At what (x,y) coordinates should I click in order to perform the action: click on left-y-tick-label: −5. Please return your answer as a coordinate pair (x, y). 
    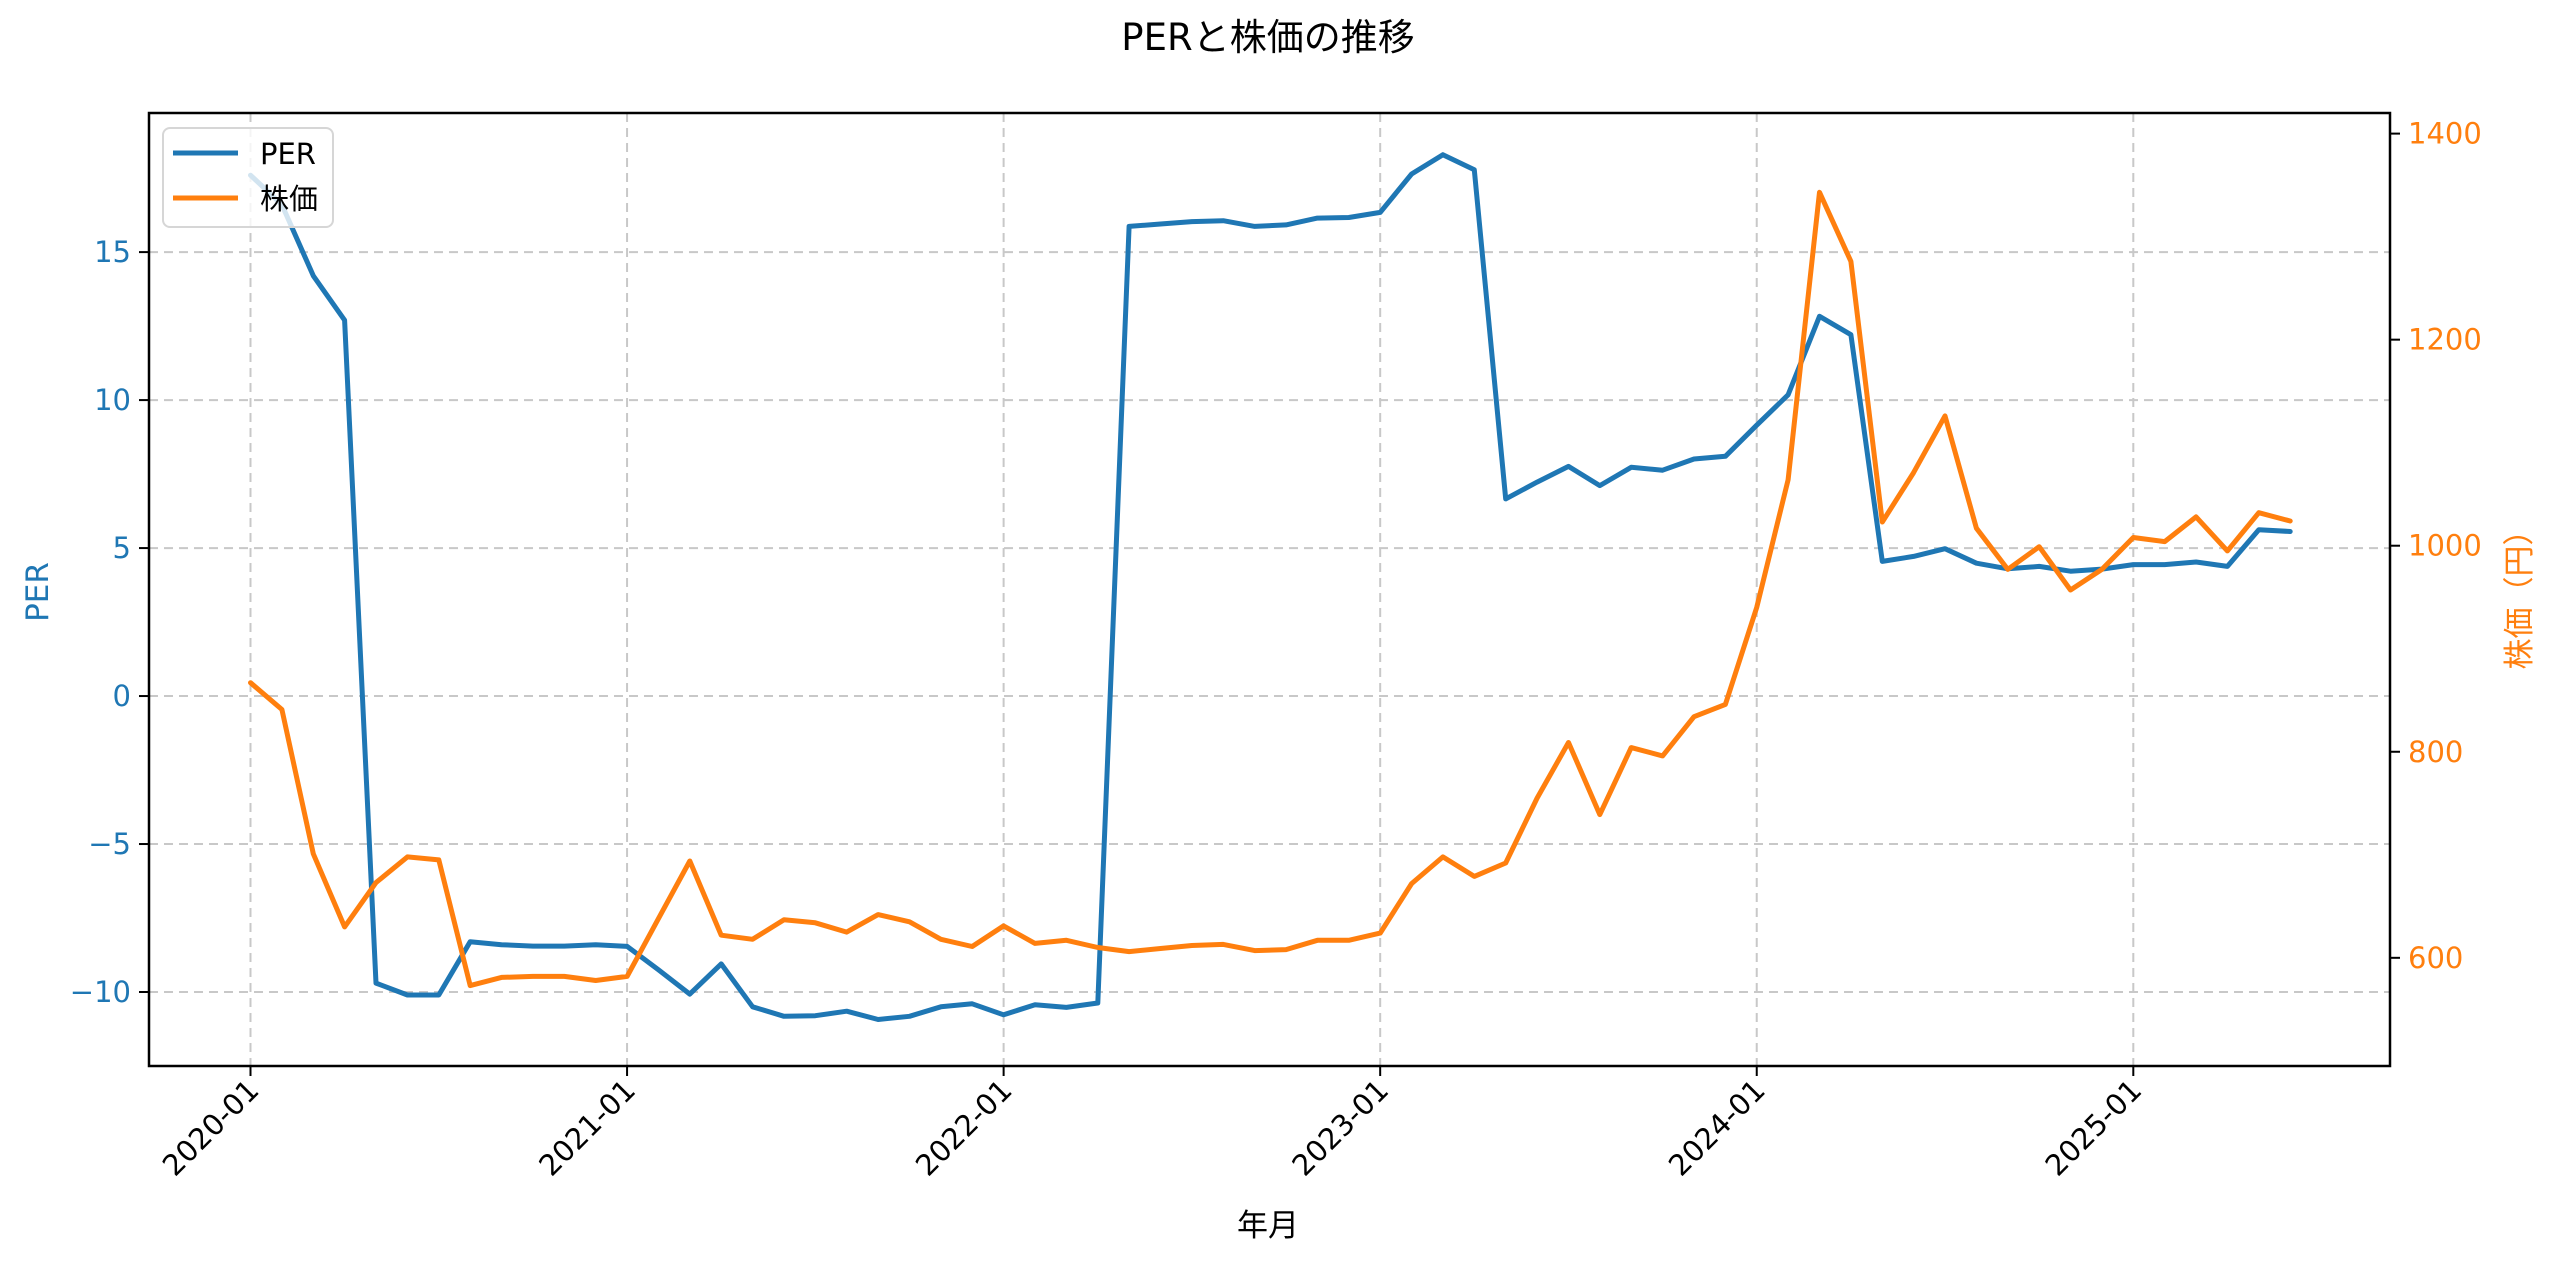
    Looking at the image, I should click on (109, 844).